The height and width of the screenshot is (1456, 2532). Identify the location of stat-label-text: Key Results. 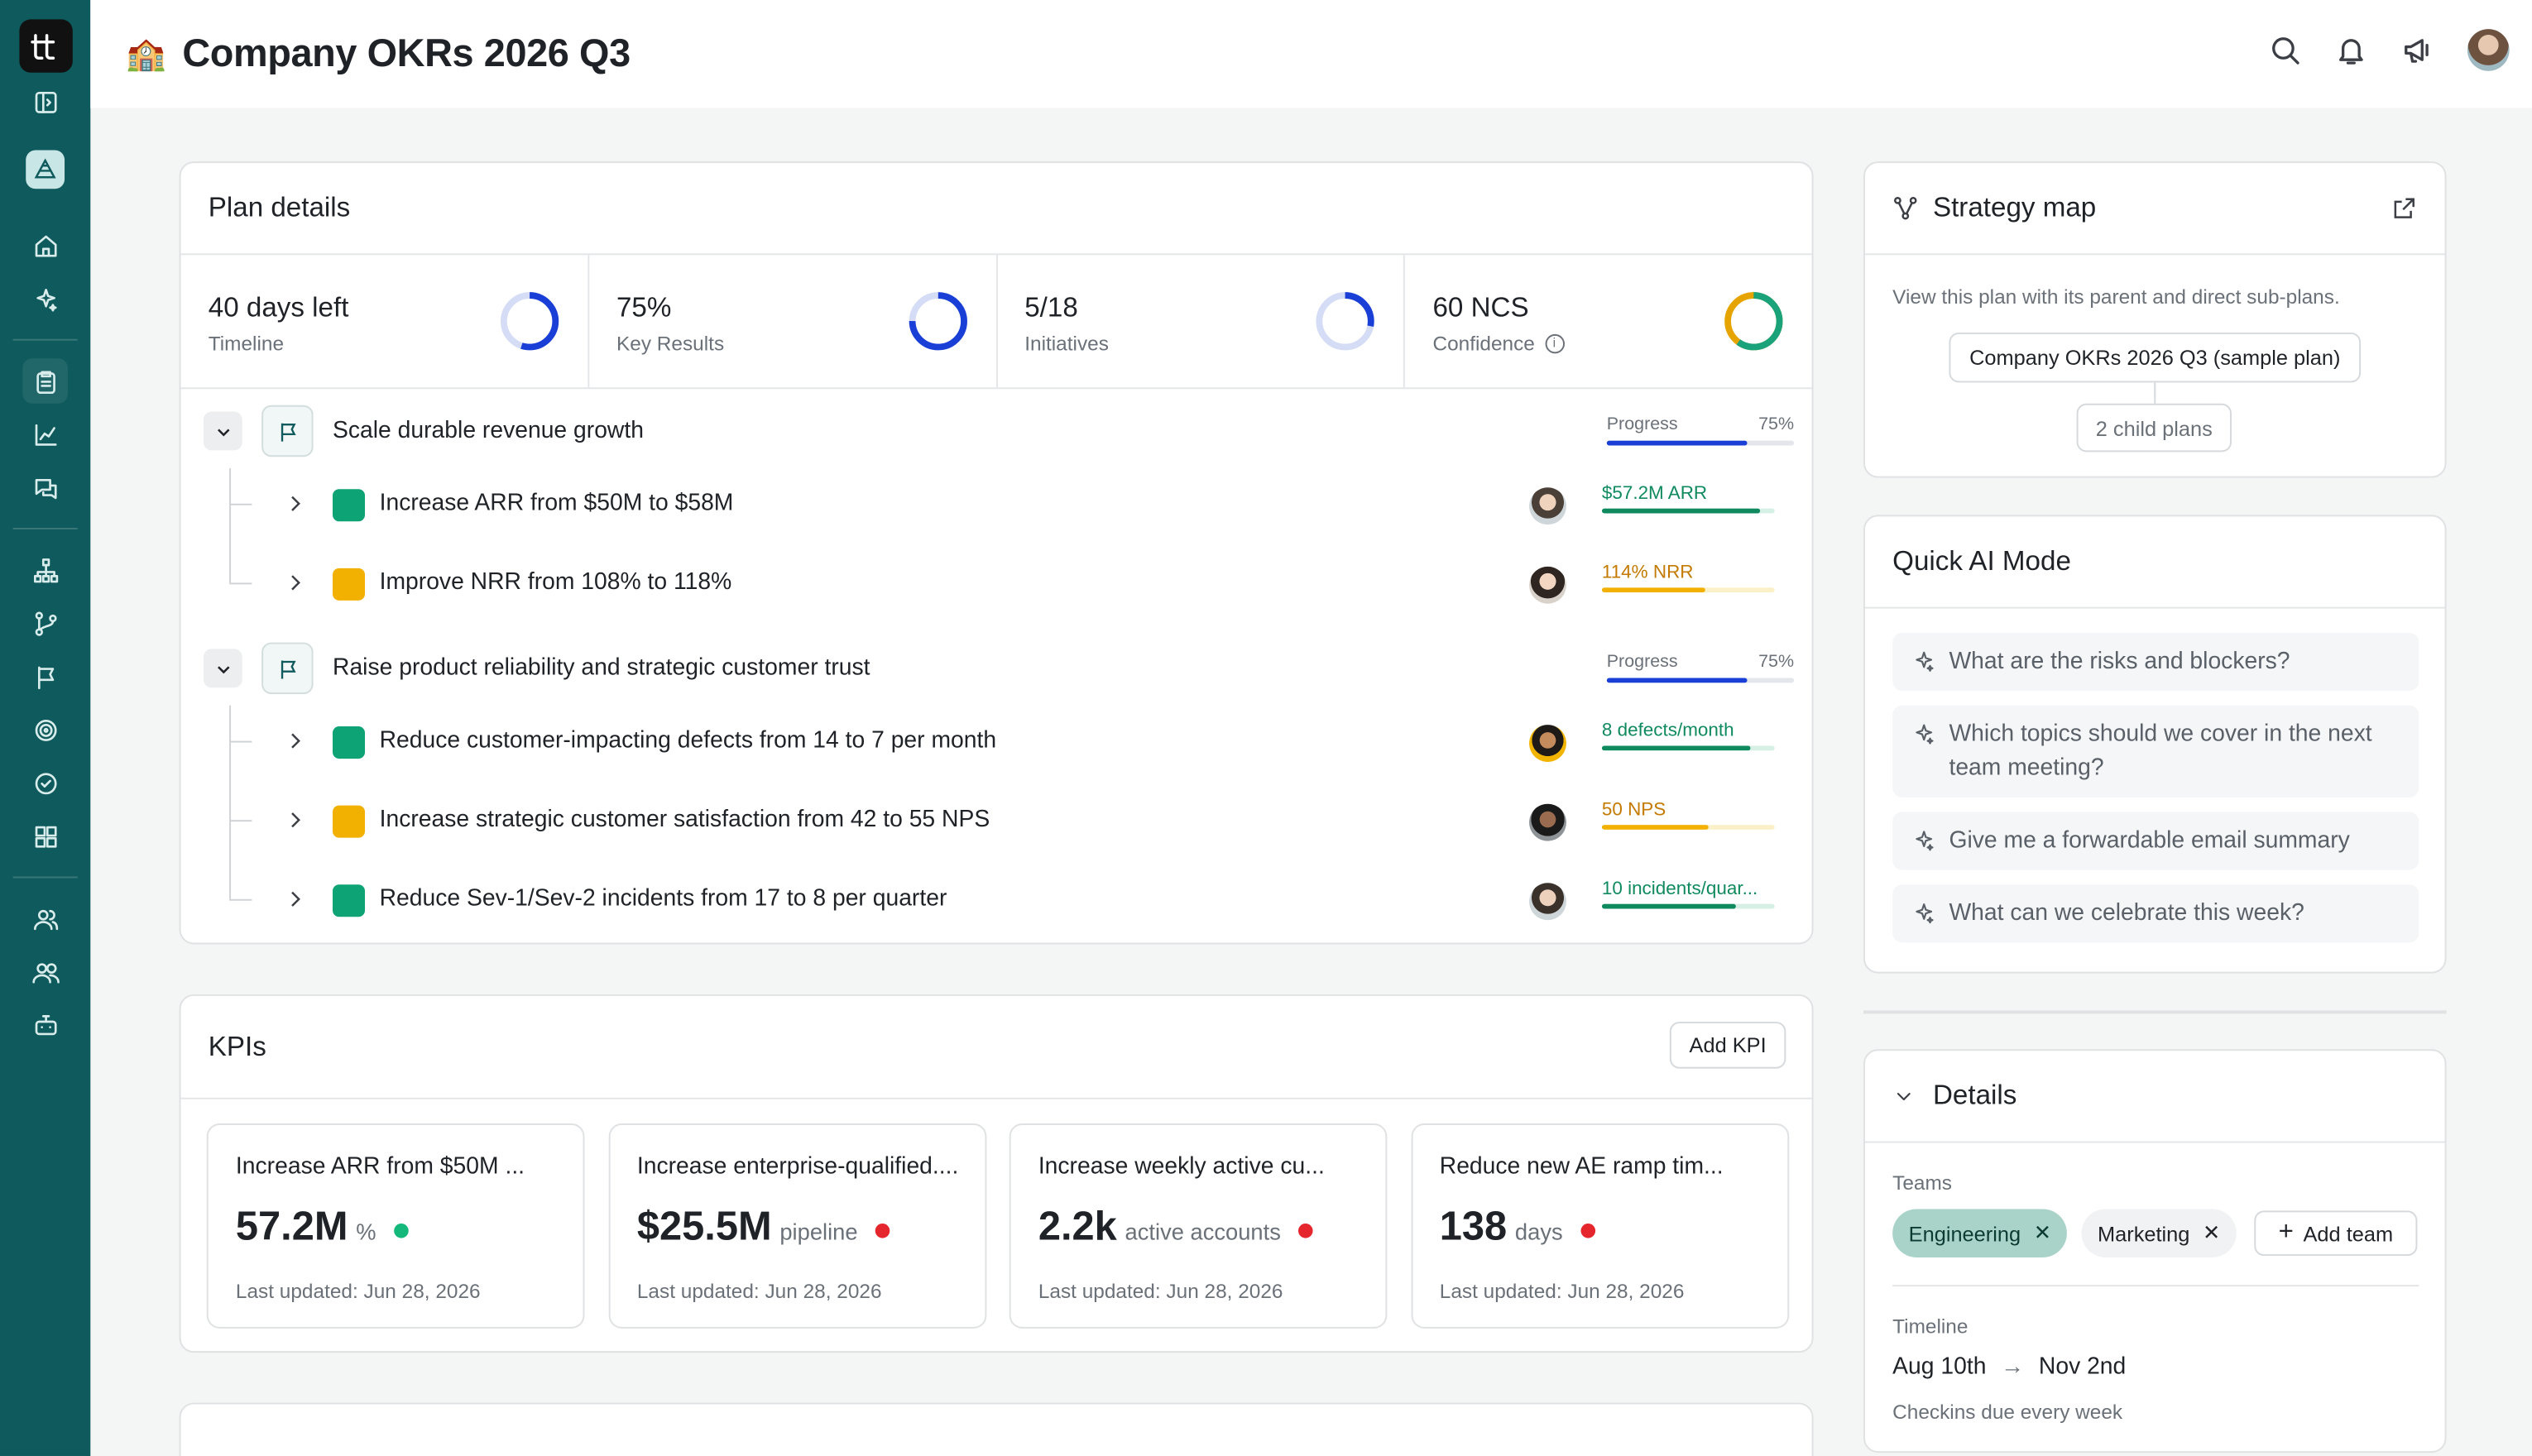
(670, 344).